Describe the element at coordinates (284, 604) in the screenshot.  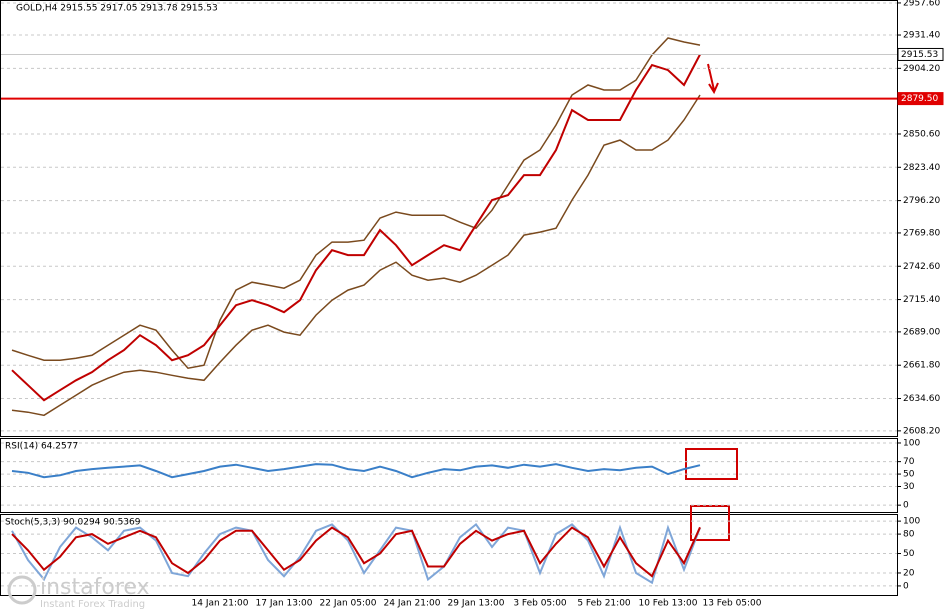
I see `x-tick-label: 17 Jan 13:00` at that location.